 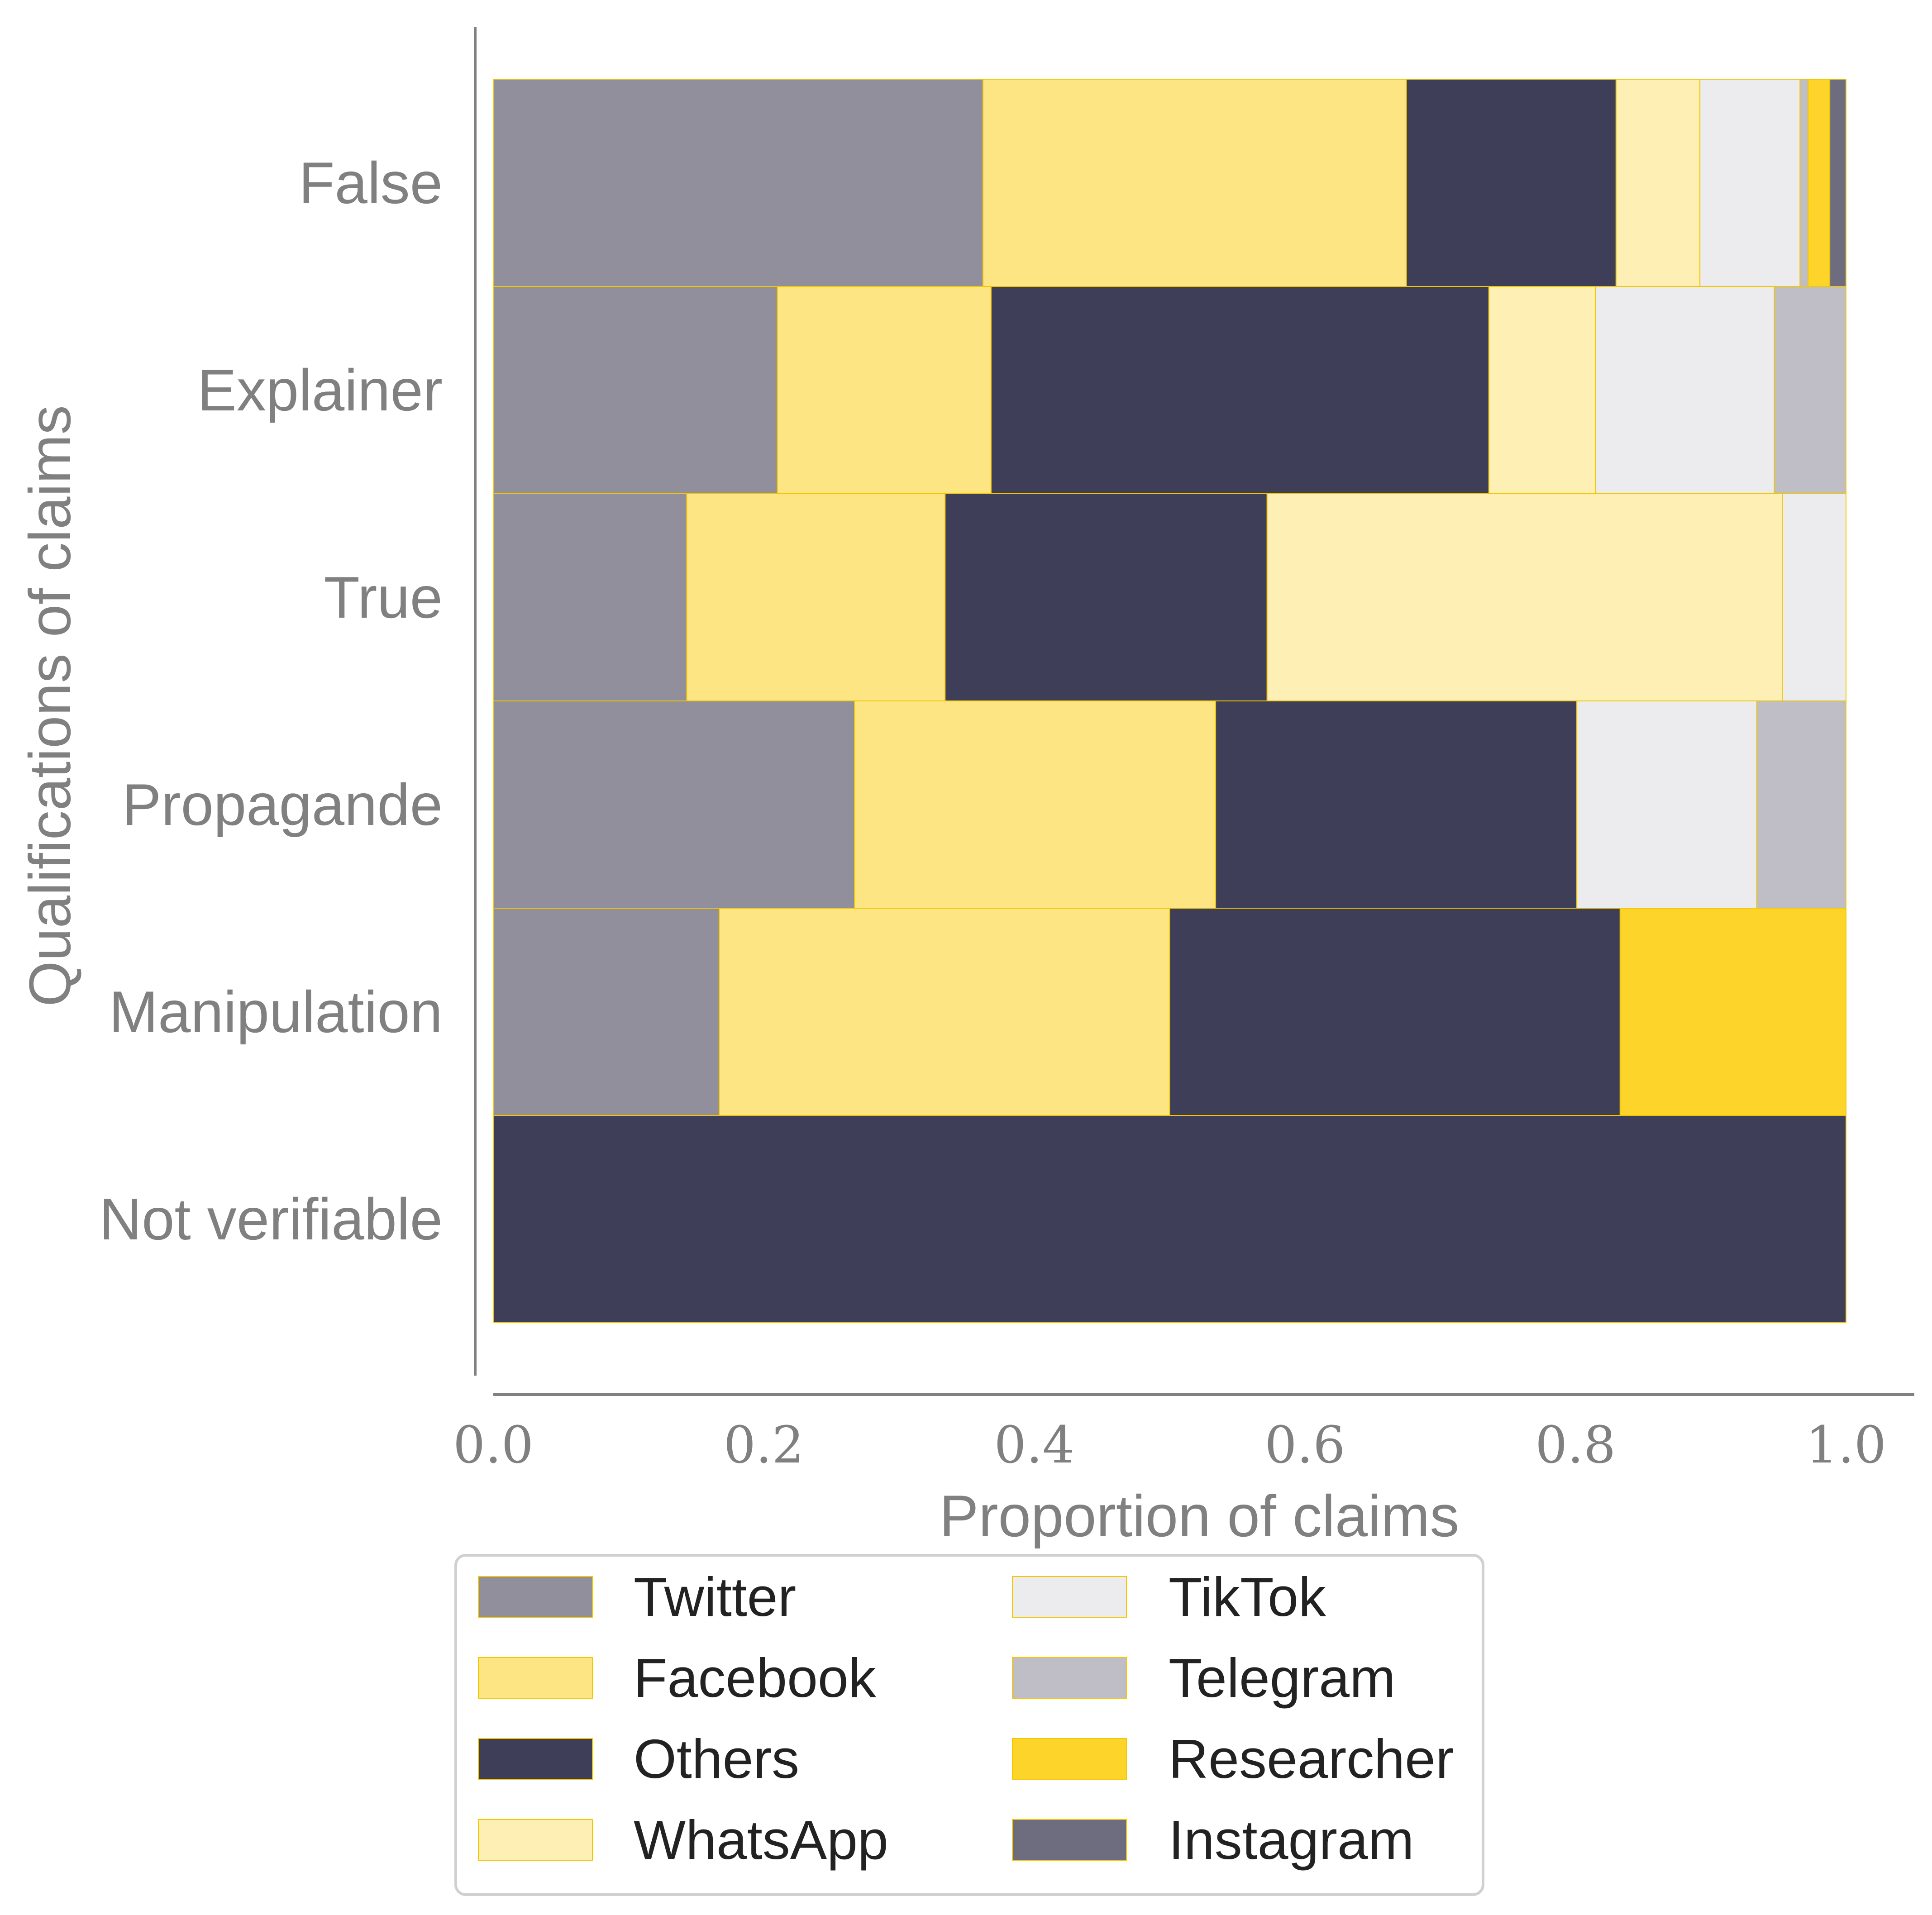 What do you see at coordinates (1846, 1446) in the screenshot?
I see `x-tick-label-1-0: 1.0` at bounding box center [1846, 1446].